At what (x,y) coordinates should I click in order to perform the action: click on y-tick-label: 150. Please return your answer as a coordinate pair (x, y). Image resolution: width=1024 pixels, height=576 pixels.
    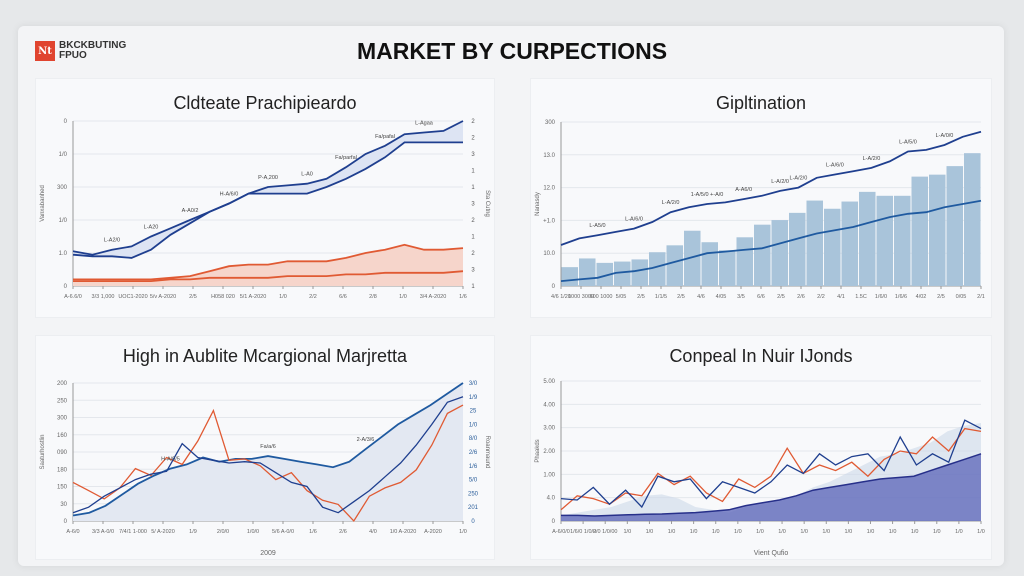
    Looking at the image, I should click on (62, 488).